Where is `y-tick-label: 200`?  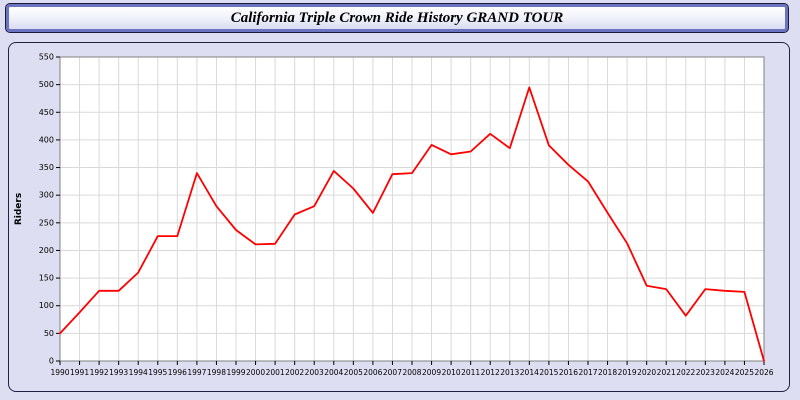 y-tick-label: 200 is located at coordinates (46, 250).